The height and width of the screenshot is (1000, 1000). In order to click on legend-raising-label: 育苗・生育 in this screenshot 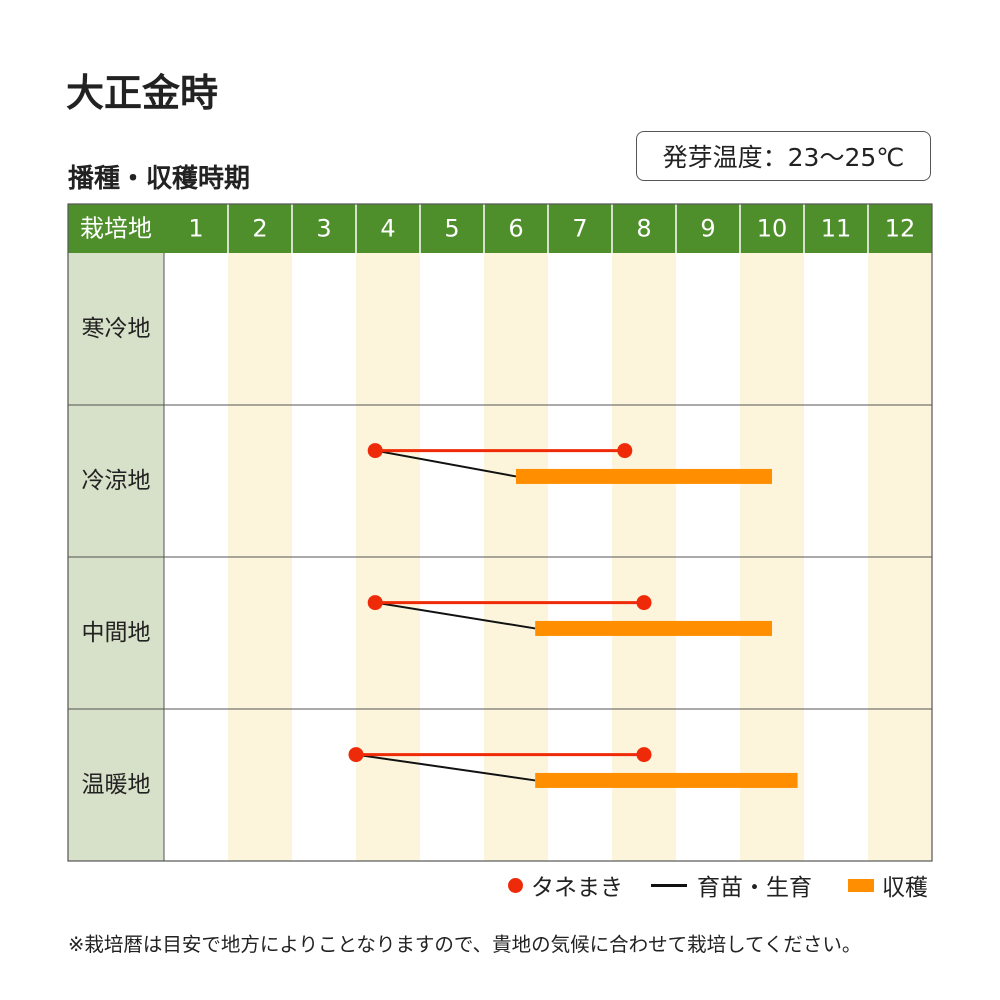, I will do `click(754, 888)`.